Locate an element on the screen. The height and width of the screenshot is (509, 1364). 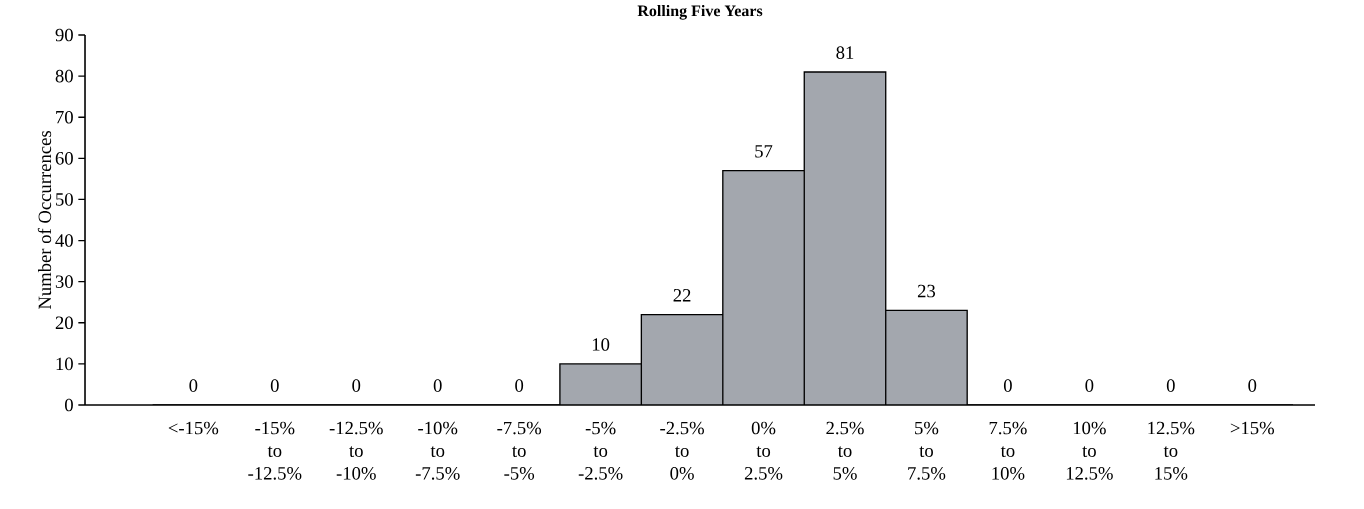
data-label: 81 is located at coordinates (845, 52).